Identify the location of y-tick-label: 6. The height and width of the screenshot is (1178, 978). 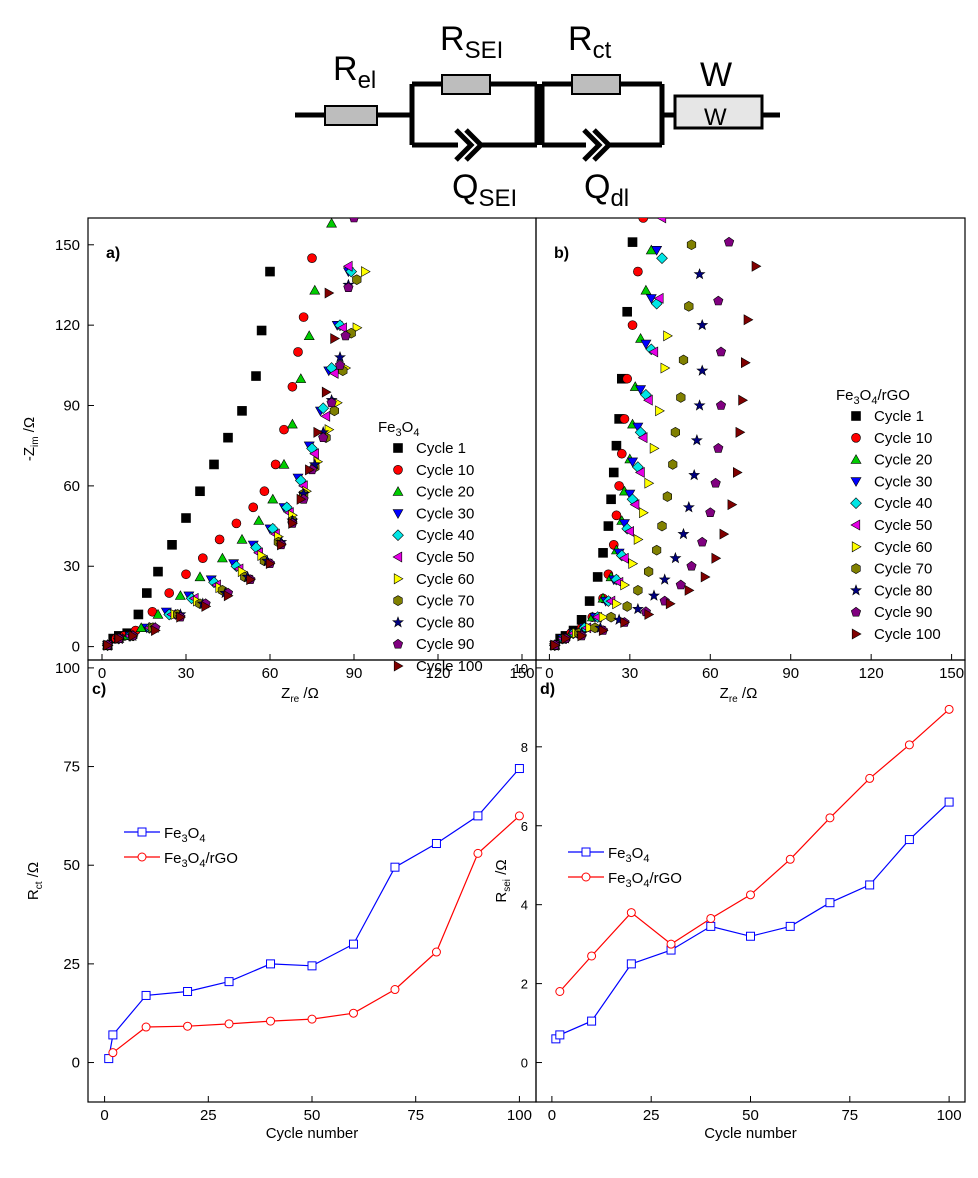
(524, 826).